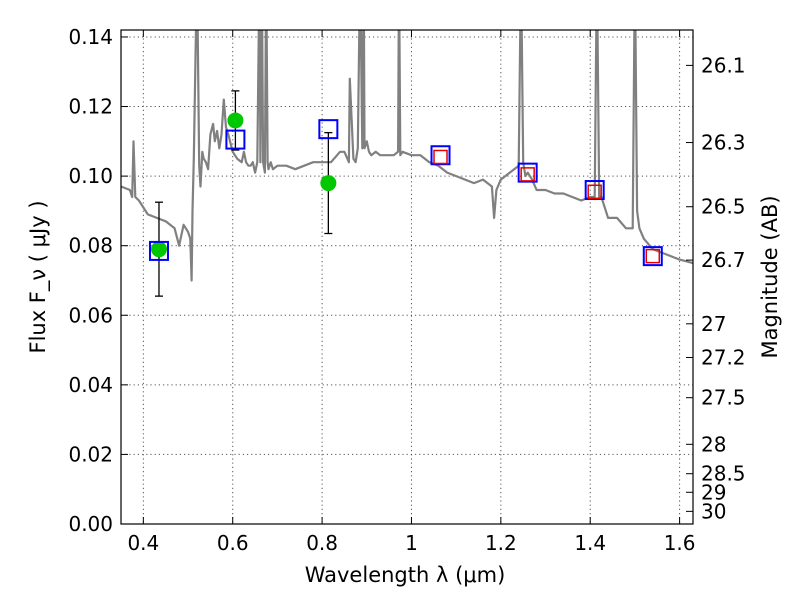  Describe the element at coordinates (723, 474) in the screenshot. I see `mag-tick-label: 28.5` at that location.